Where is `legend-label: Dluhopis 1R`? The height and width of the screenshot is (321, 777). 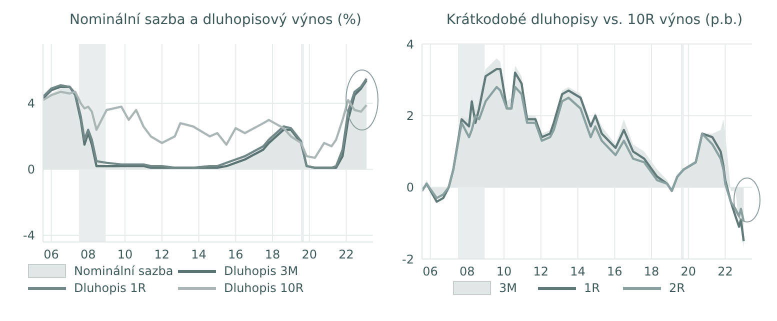 legend-label: Dluhopis 1R is located at coordinates (110, 288).